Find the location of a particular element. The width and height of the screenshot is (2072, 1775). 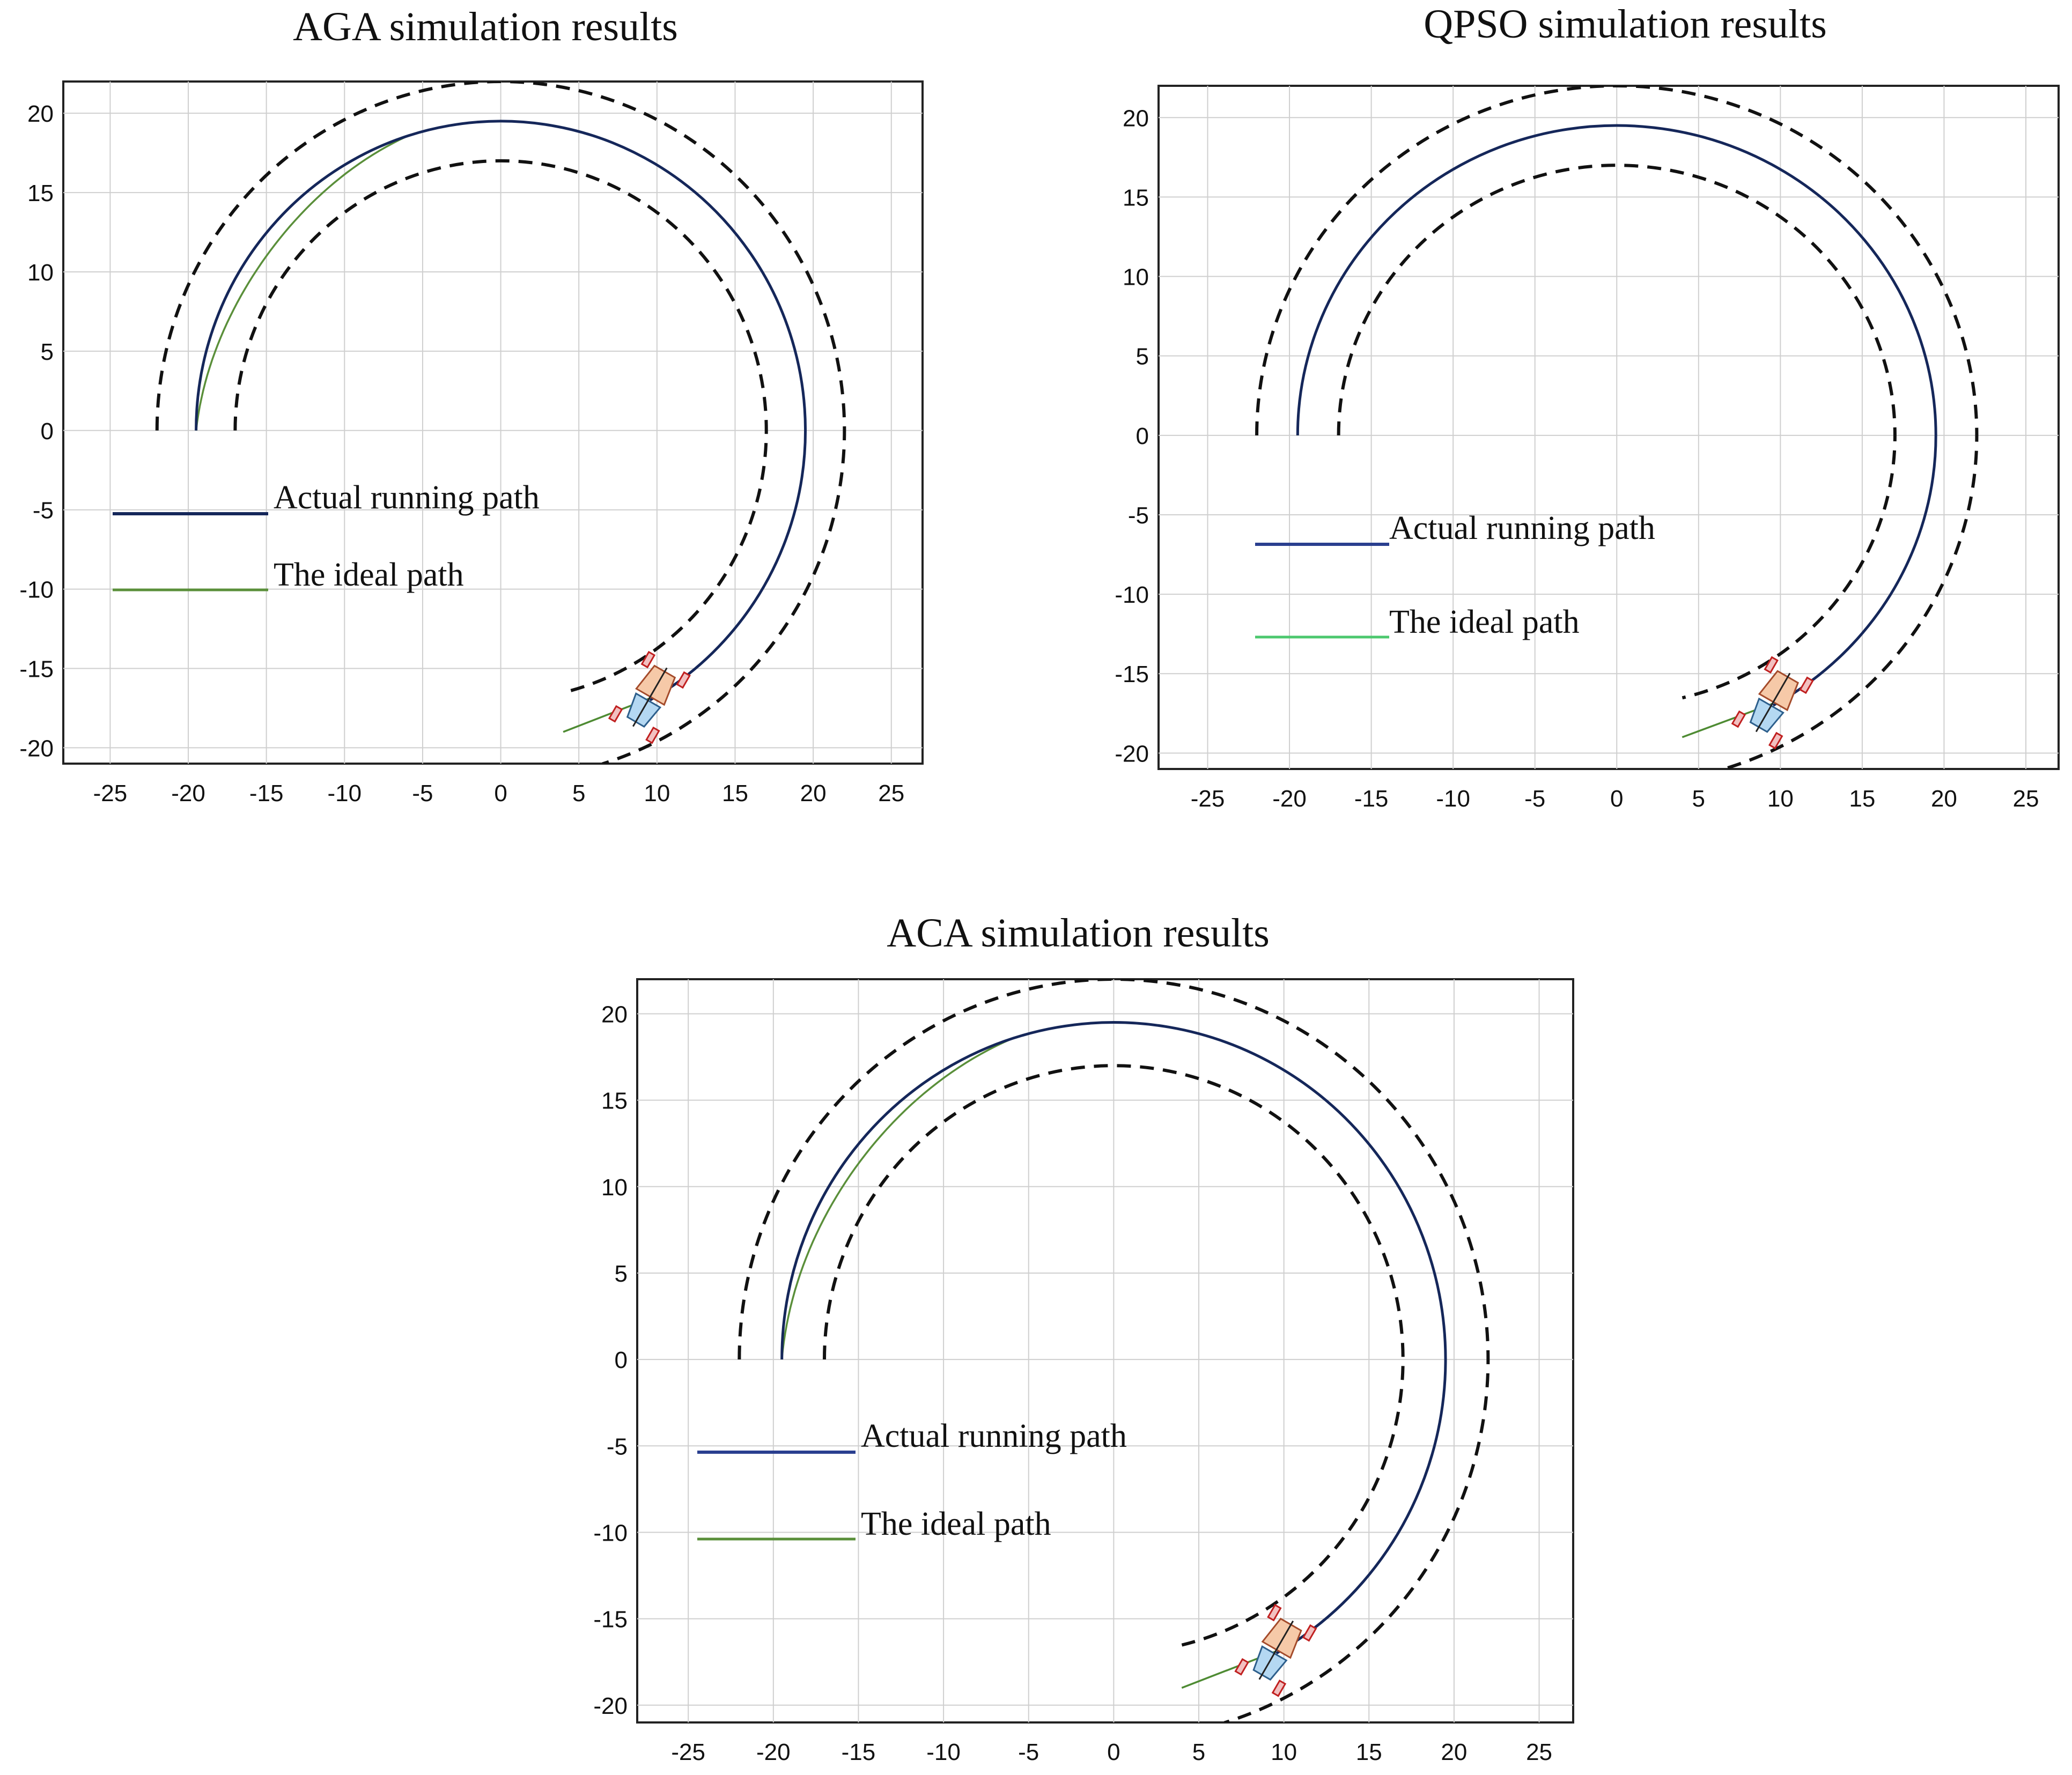

chart-title: QPSO simulation results is located at coordinates (1625, 25).